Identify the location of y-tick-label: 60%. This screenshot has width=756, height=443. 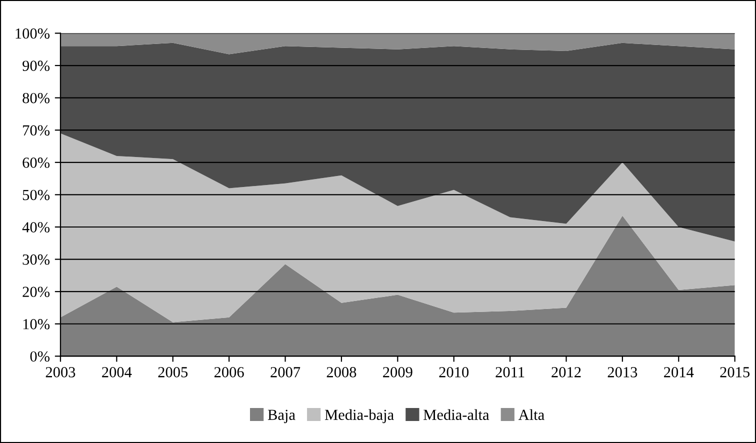
(36, 163).